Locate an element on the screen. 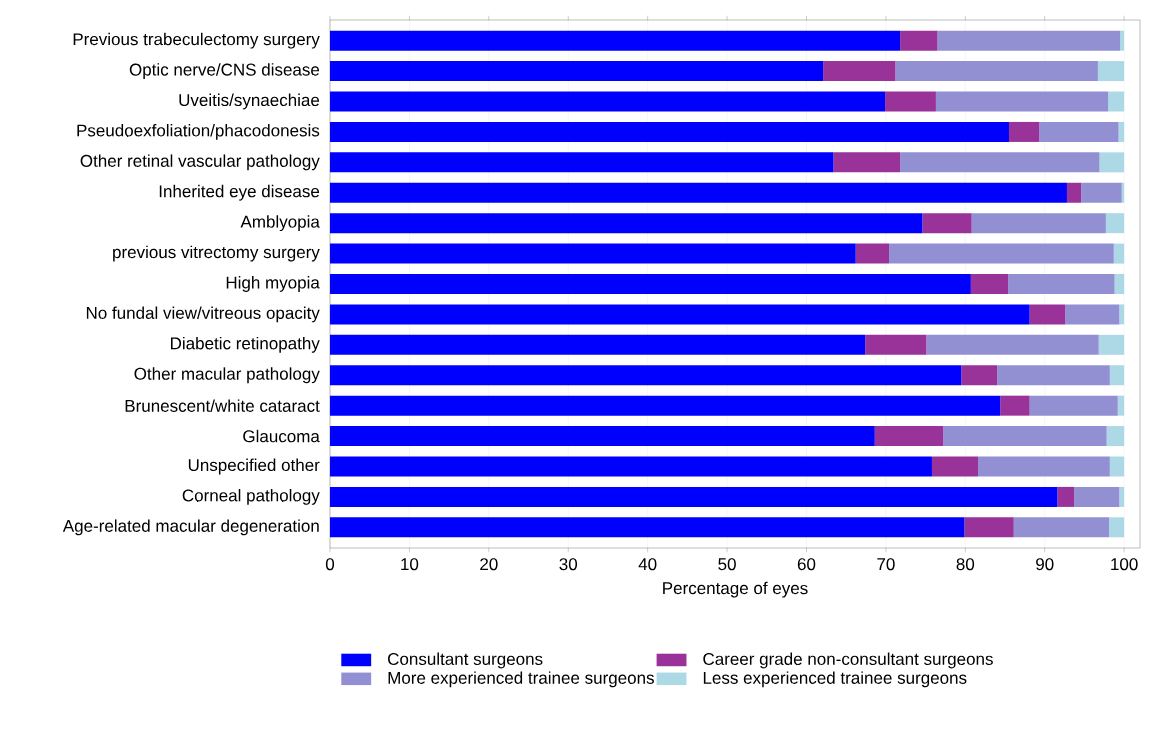  x-axis-title: Percentage of eyes is located at coordinates (735, 589).